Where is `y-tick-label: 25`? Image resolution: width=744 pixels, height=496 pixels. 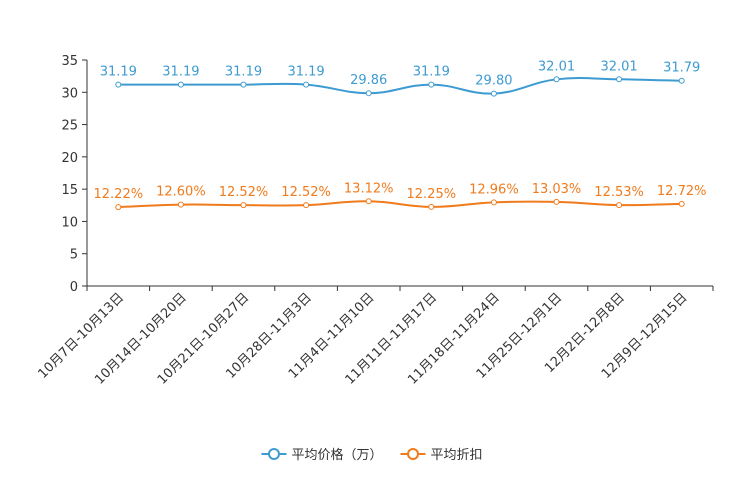 y-tick-label: 25 is located at coordinates (69, 126).